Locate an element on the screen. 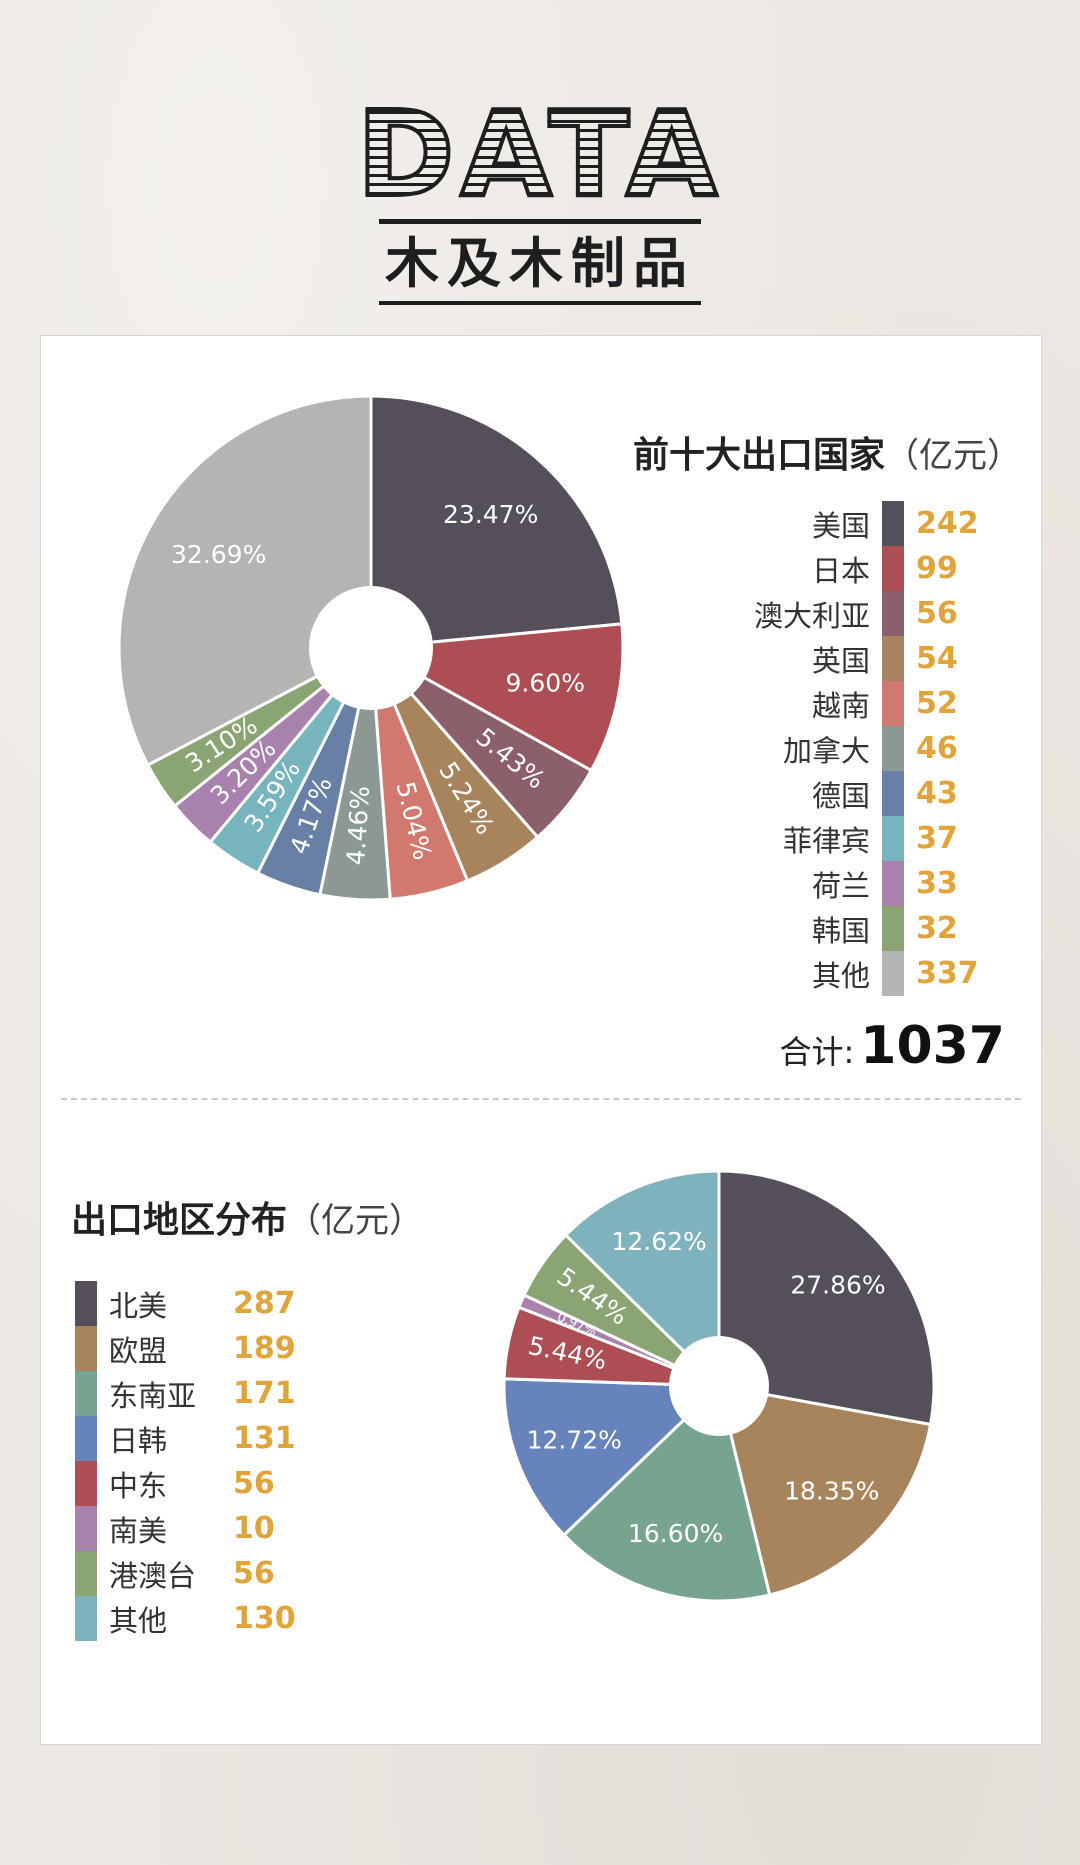  legend-countries-item: 加拿大 46 is located at coordinates (870, 748).